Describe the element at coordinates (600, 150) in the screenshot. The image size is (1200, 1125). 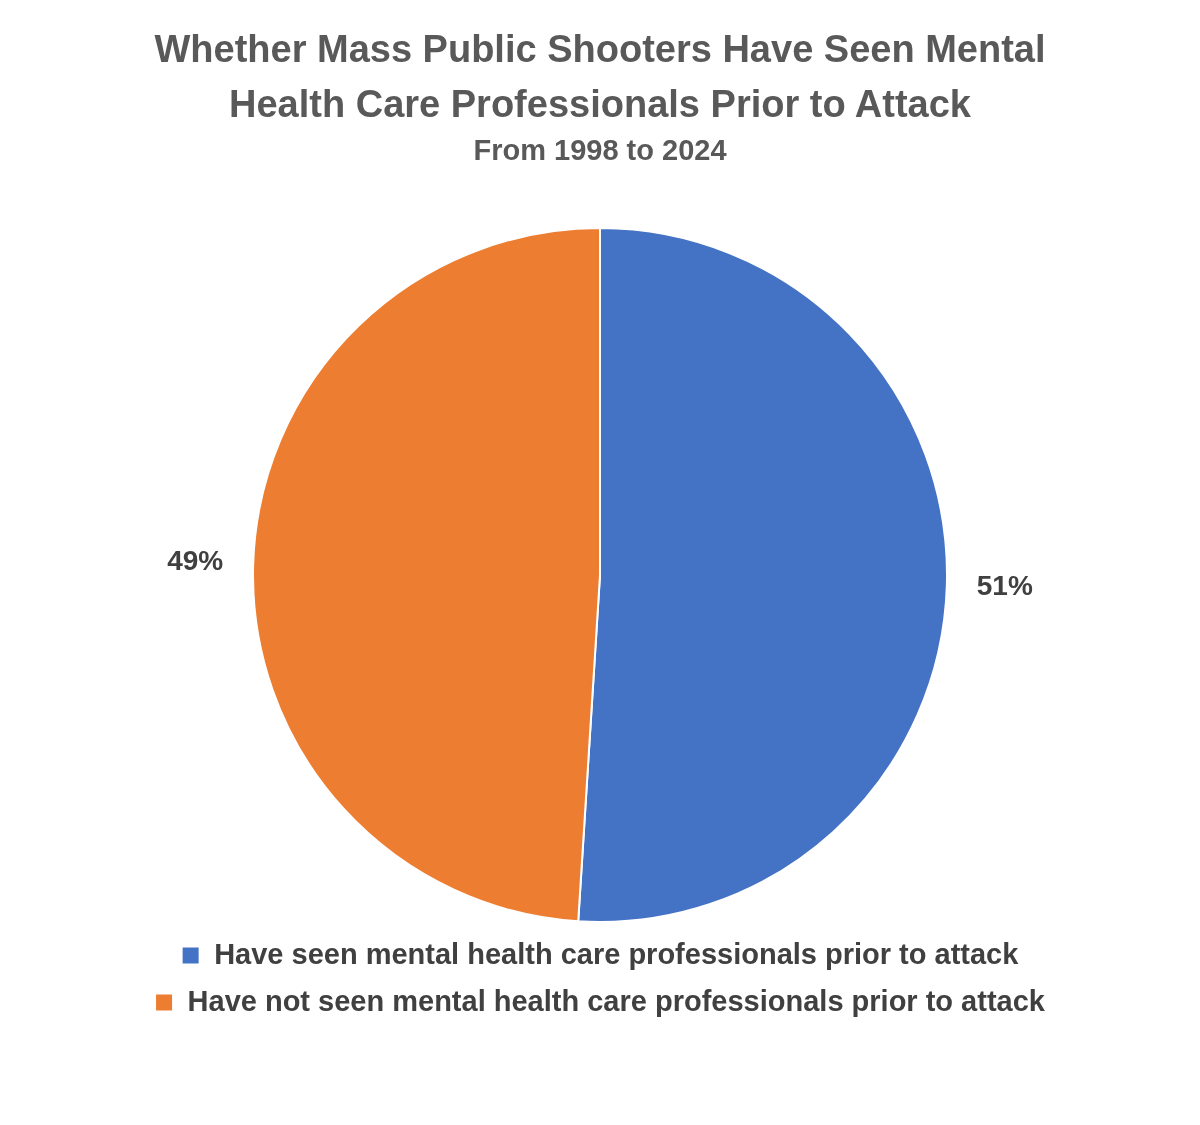
I see `chart-subtitle: From 1998 to 2024` at that location.